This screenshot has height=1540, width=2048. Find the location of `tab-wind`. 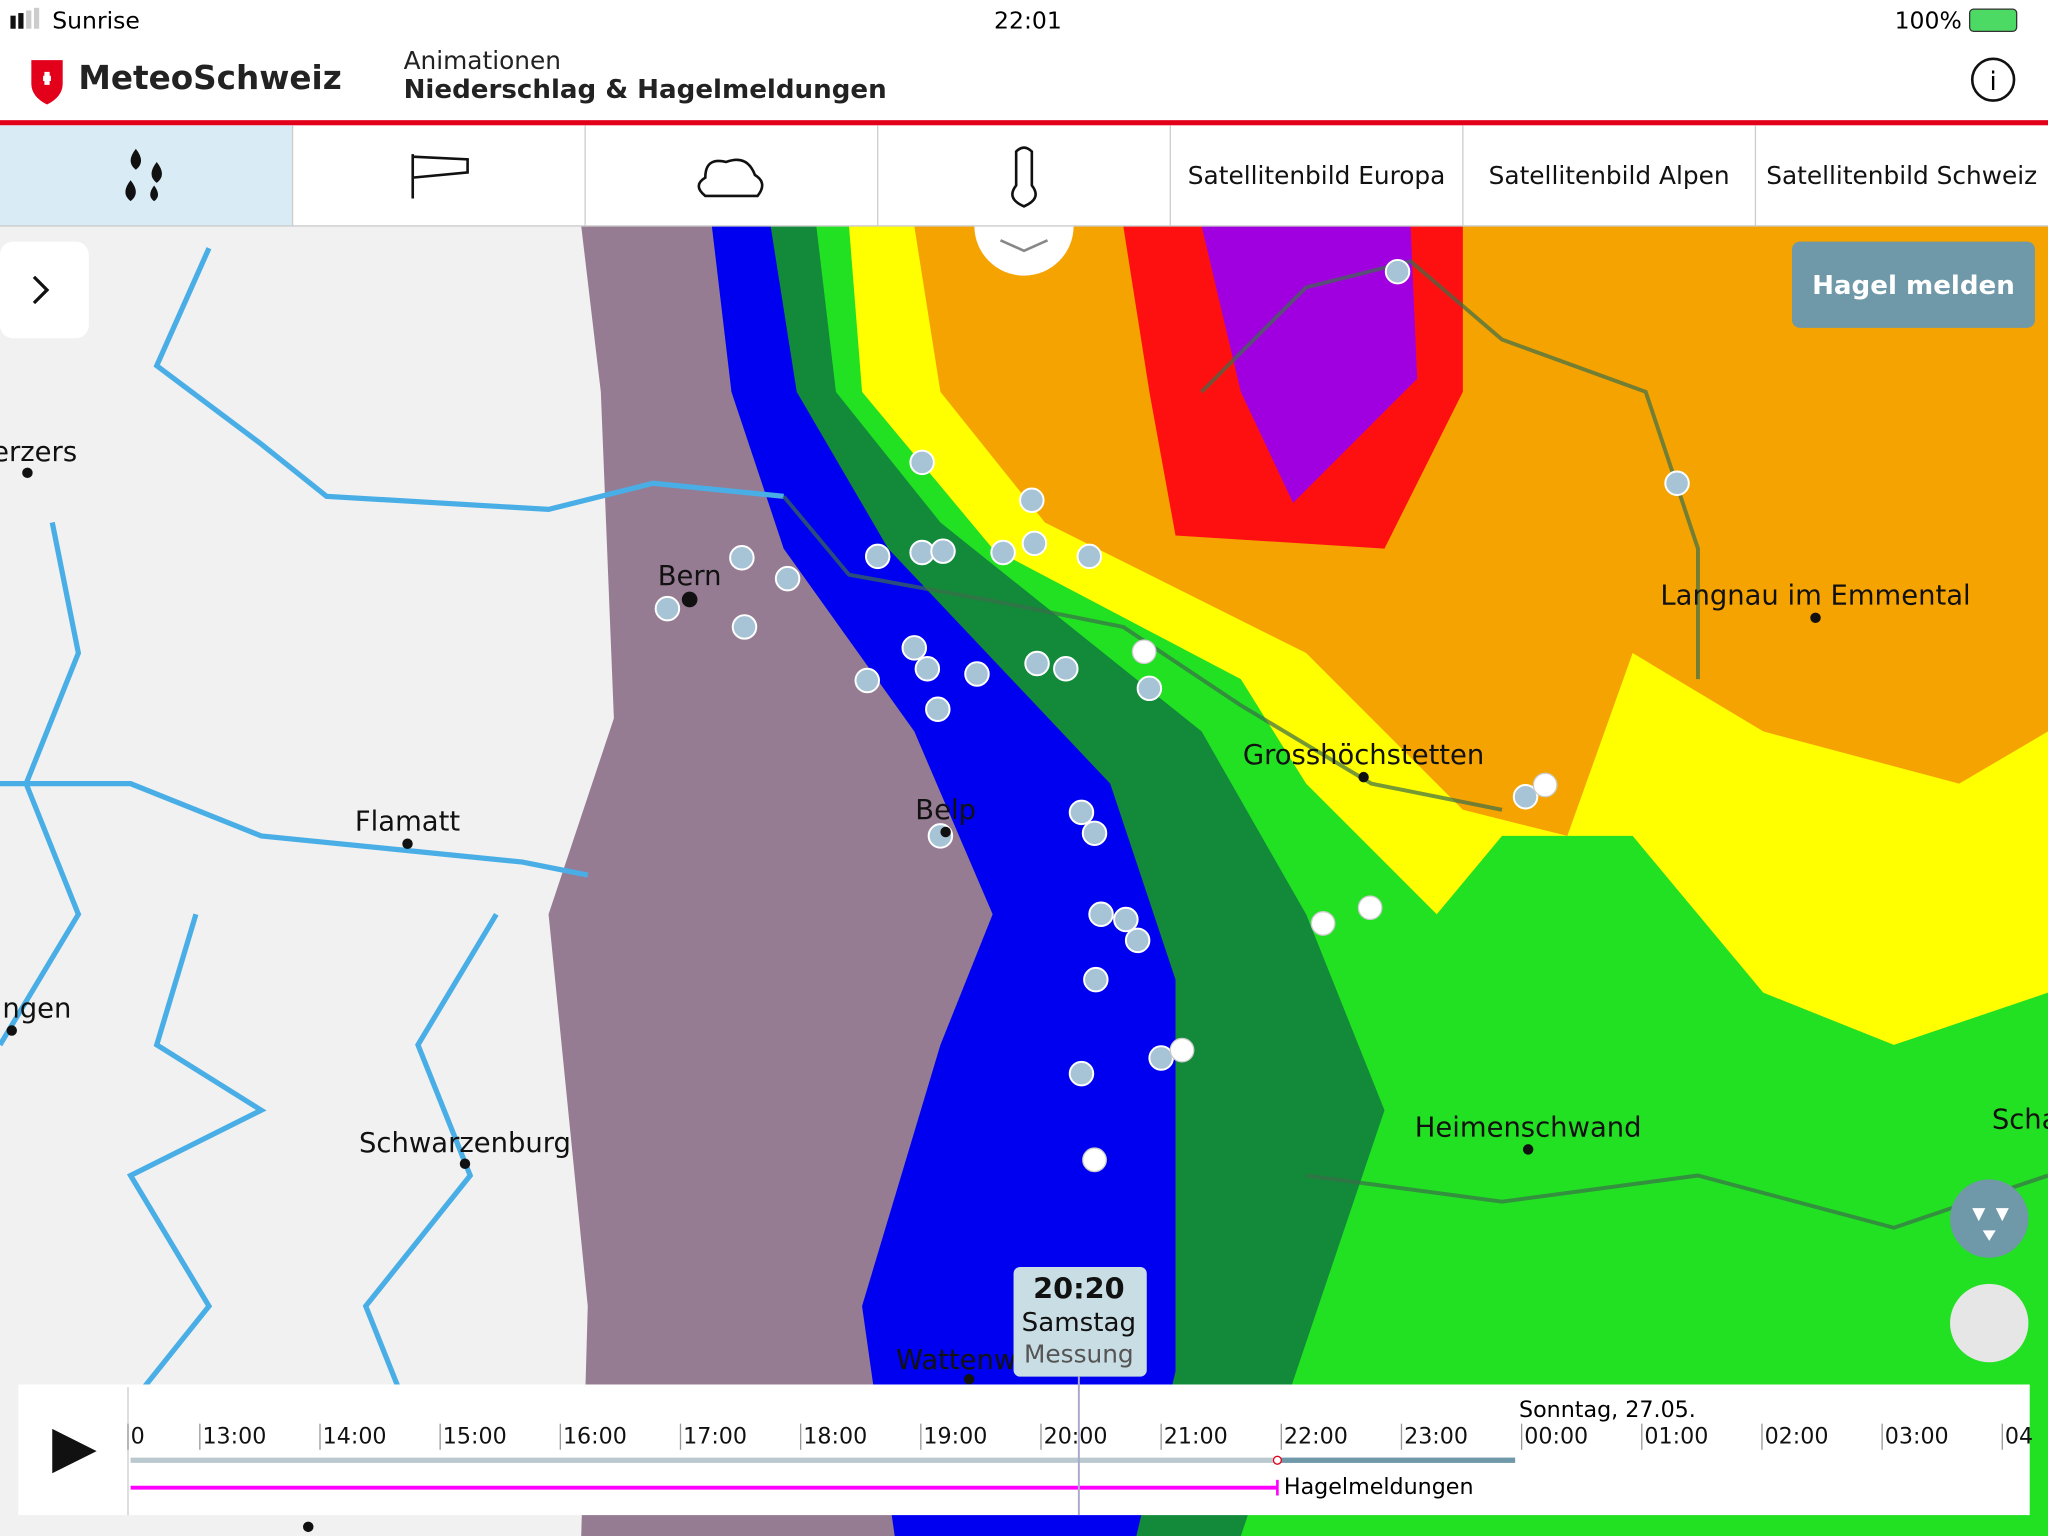

tab-wind is located at coordinates (440, 176).